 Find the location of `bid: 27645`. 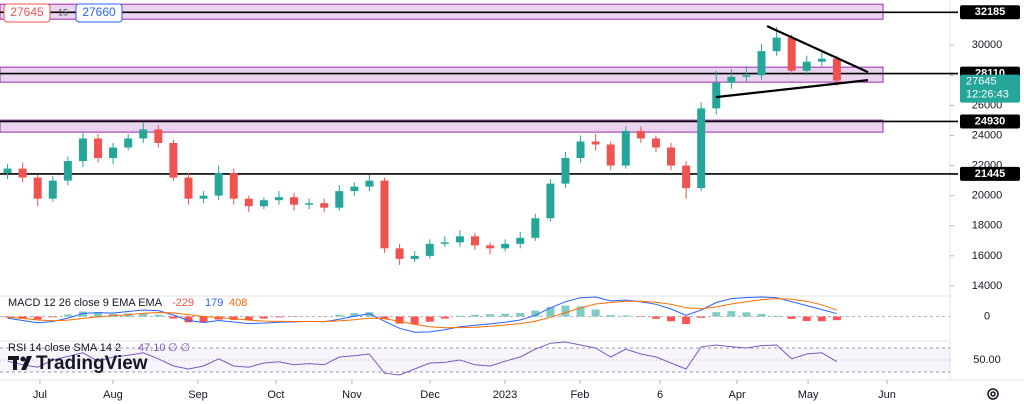

bid: 27645 is located at coordinates (27, 12).